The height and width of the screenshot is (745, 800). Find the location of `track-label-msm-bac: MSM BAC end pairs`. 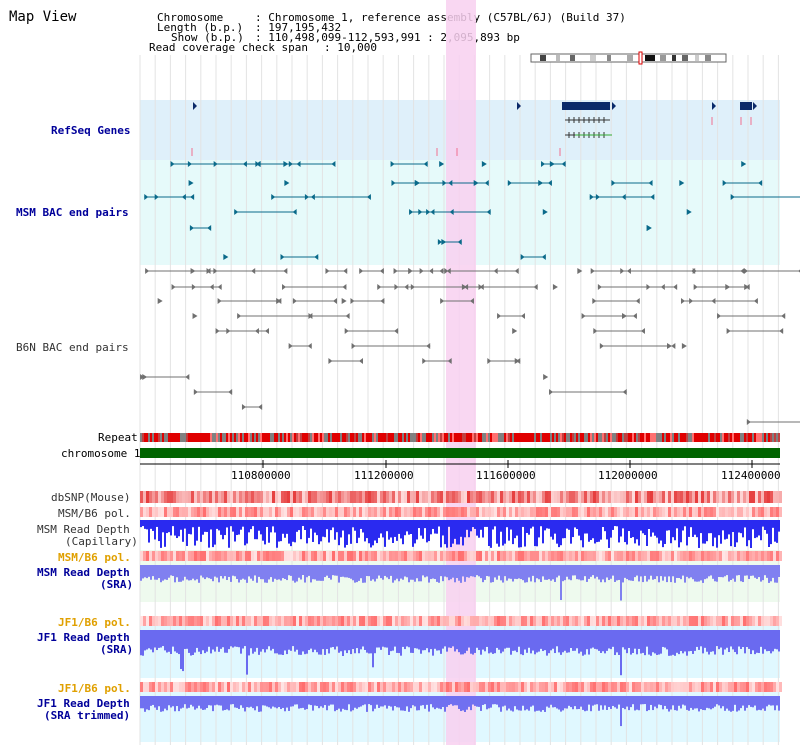

track-label-msm-bac: MSM BAC end pairs is located at coordinates (72, 212).